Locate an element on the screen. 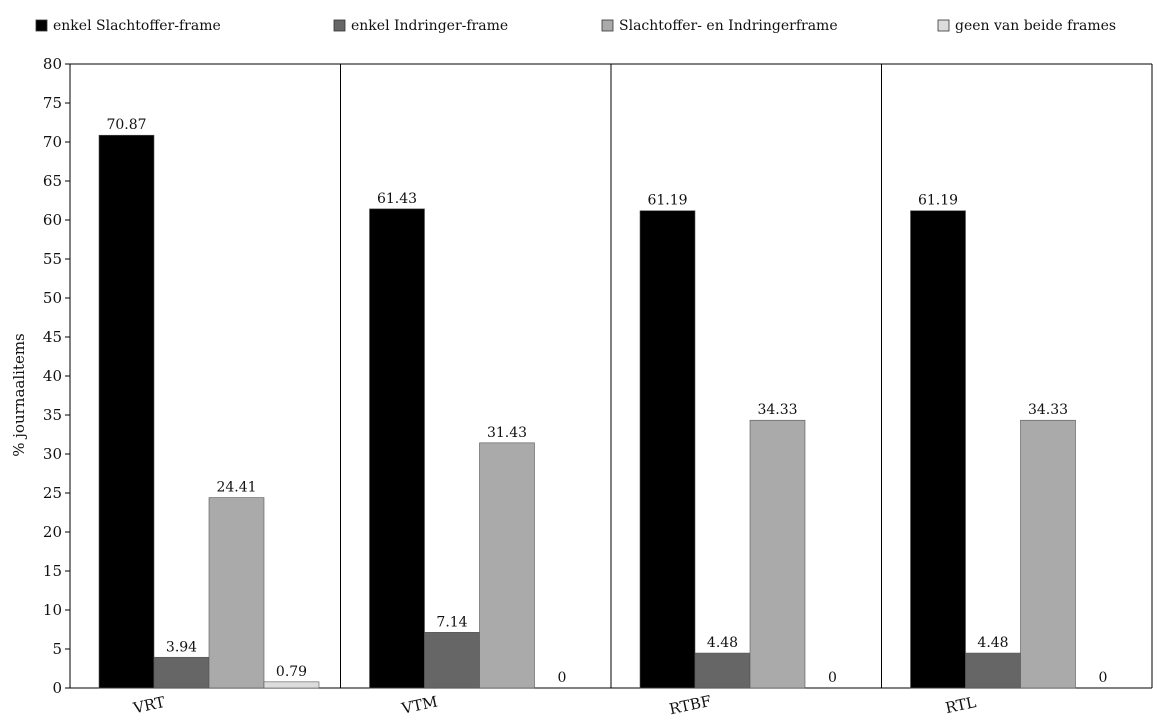 Image resolution: width=1154 pixels, height=722 pixels. data-label-rtbf-geen-van-beide-frames: 0 is located at coordinates (832, 678).